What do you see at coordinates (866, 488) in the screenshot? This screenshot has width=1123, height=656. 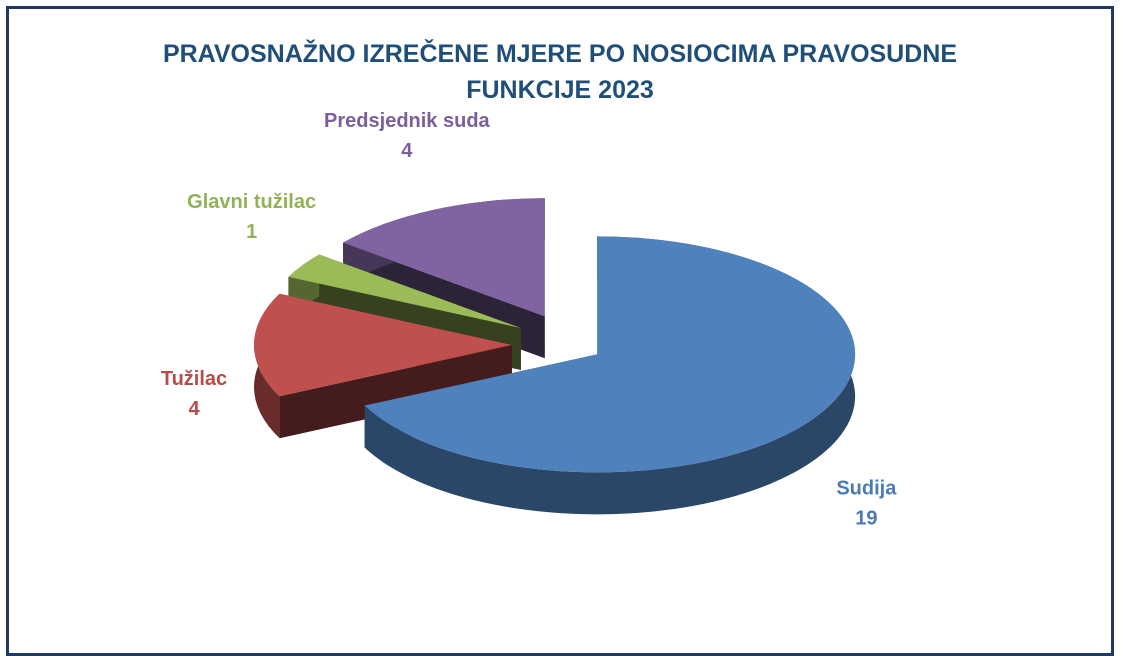 I see `data-label-name: Sudija` at bounding box center [866, 488].